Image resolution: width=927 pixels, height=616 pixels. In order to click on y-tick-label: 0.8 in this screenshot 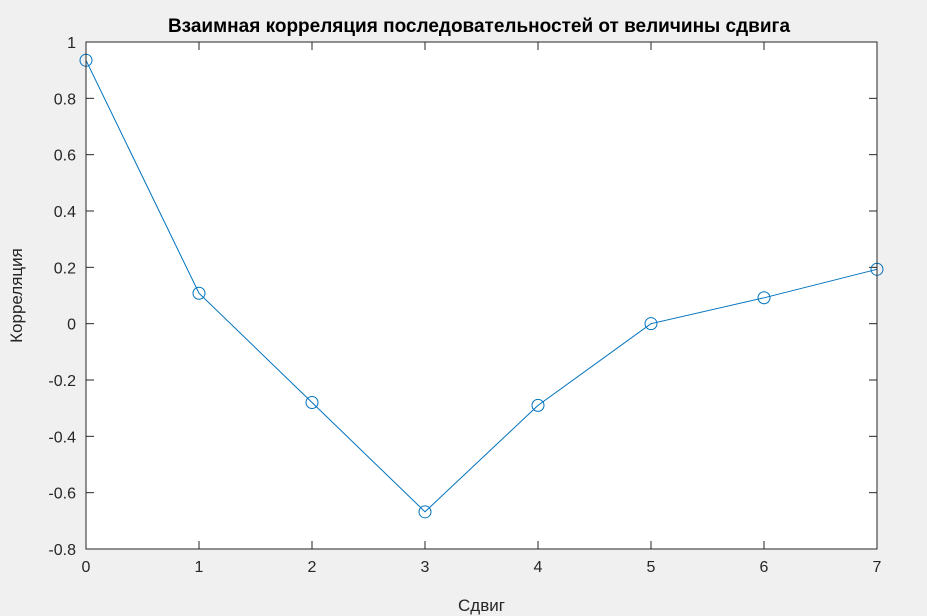, I will do `click(65, 99)`.